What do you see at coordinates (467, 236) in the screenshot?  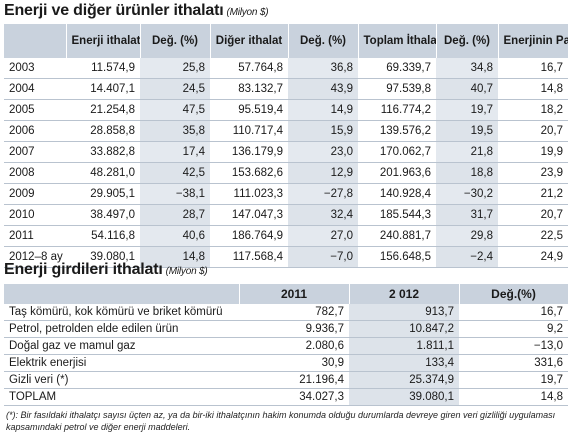 I see `table1-cell: 29,8` at bounding box center [467, 236].